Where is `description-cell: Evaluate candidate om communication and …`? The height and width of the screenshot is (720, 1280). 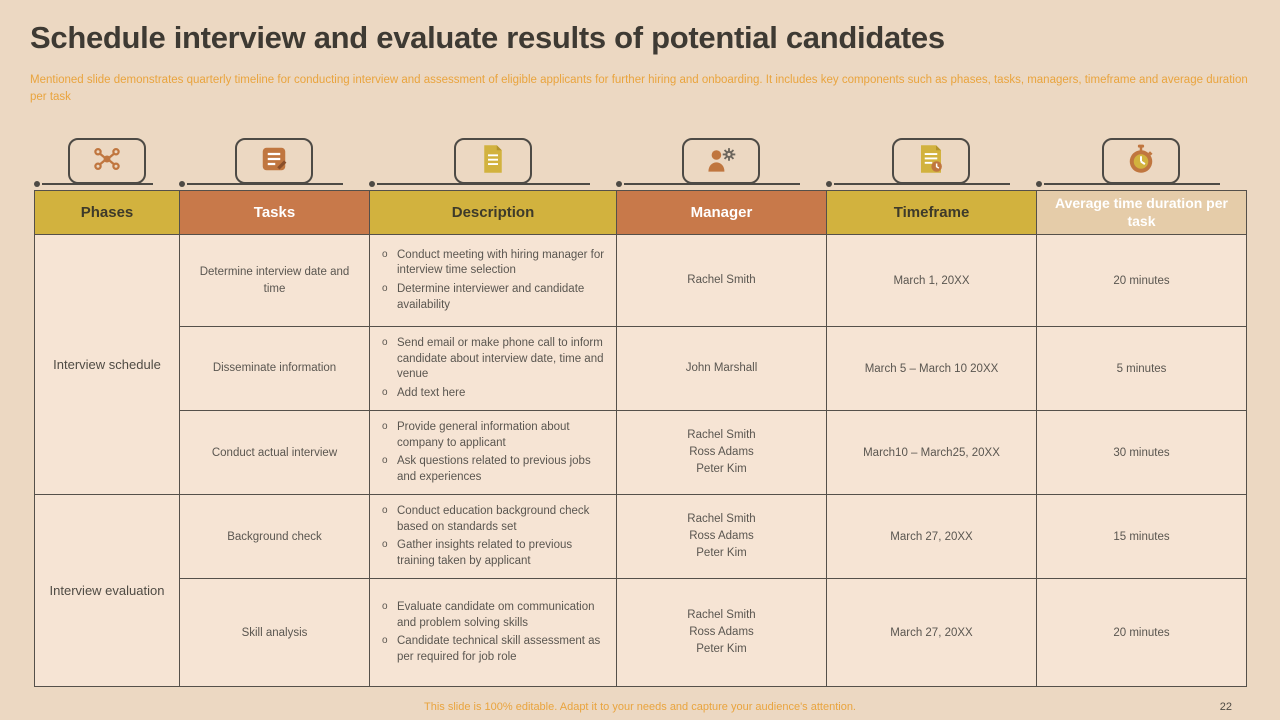 description-cell: Evaluate candidate om communication and … is located at coordinates (493, 633).